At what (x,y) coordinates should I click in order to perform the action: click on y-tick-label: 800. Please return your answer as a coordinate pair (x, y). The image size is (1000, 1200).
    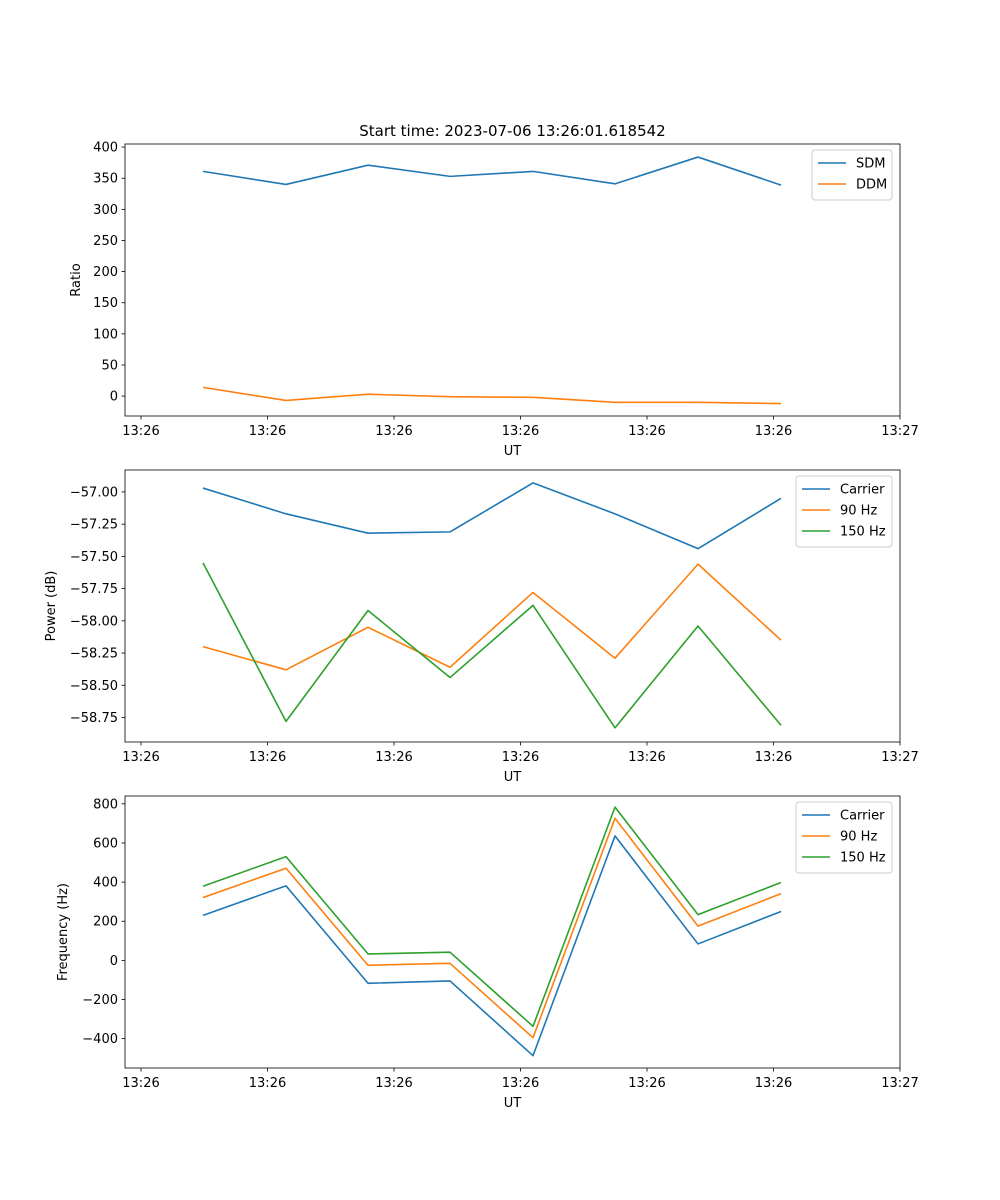
    Looking at the image, I should click on (105, 804).